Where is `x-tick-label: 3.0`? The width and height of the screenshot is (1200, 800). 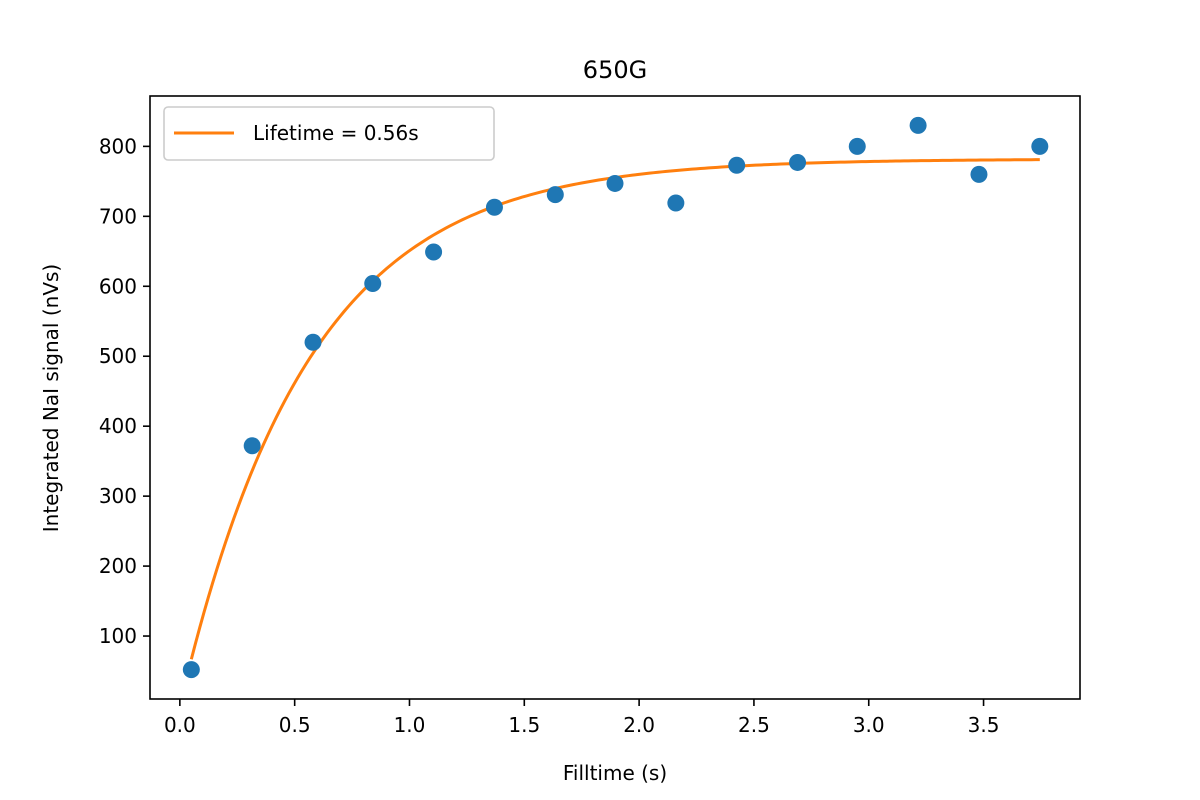
x-tick-label: 3.0 is located at coordinates (869, 725).